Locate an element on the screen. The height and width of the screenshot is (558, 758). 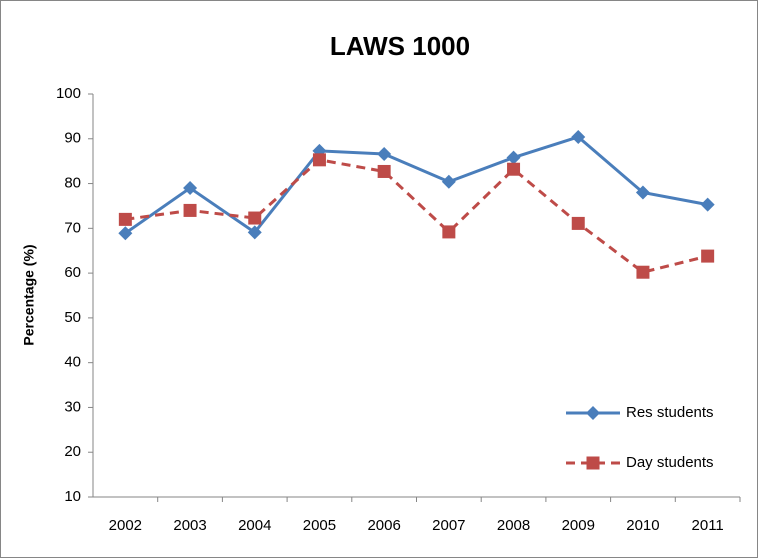
y-tick-label: 100 is located at coordinates (68, 93).